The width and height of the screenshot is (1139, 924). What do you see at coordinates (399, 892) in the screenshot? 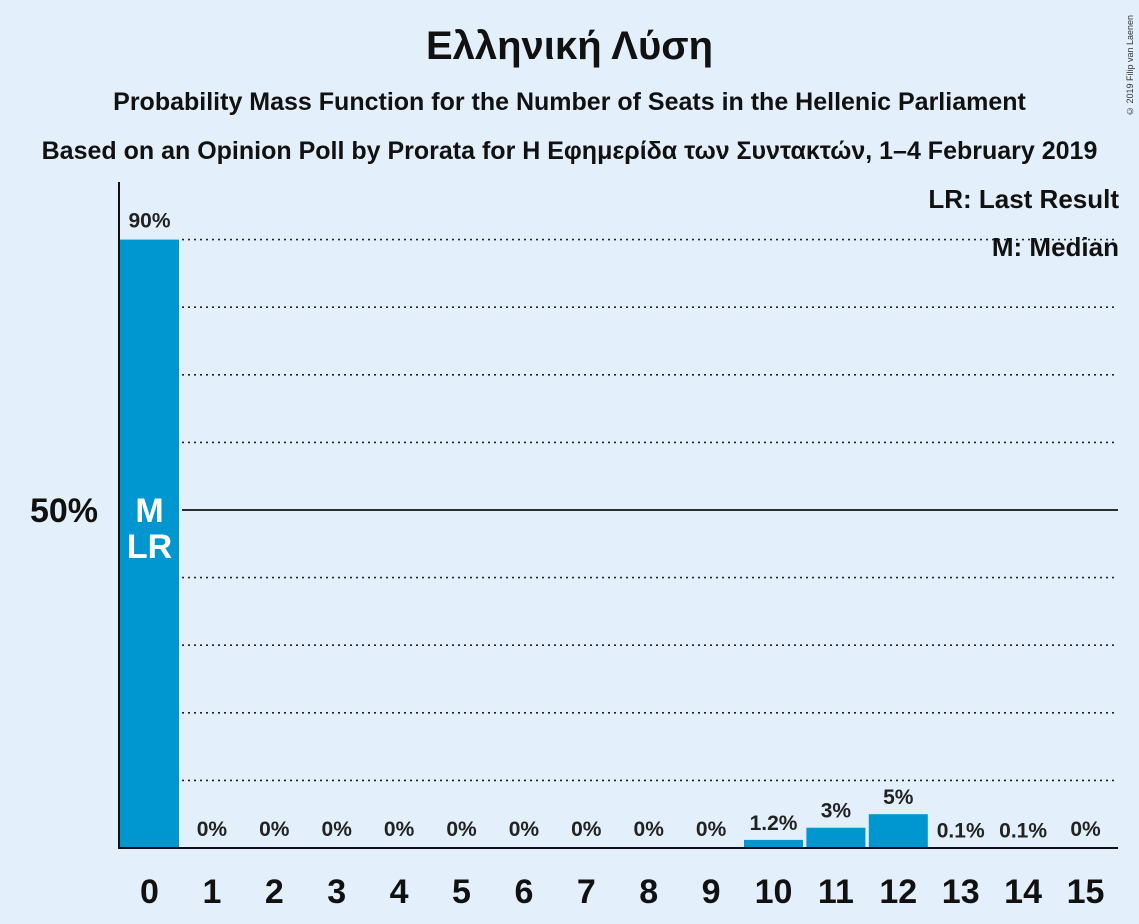
I see `x-tick-label: 4` at bounding box center [399, 892].